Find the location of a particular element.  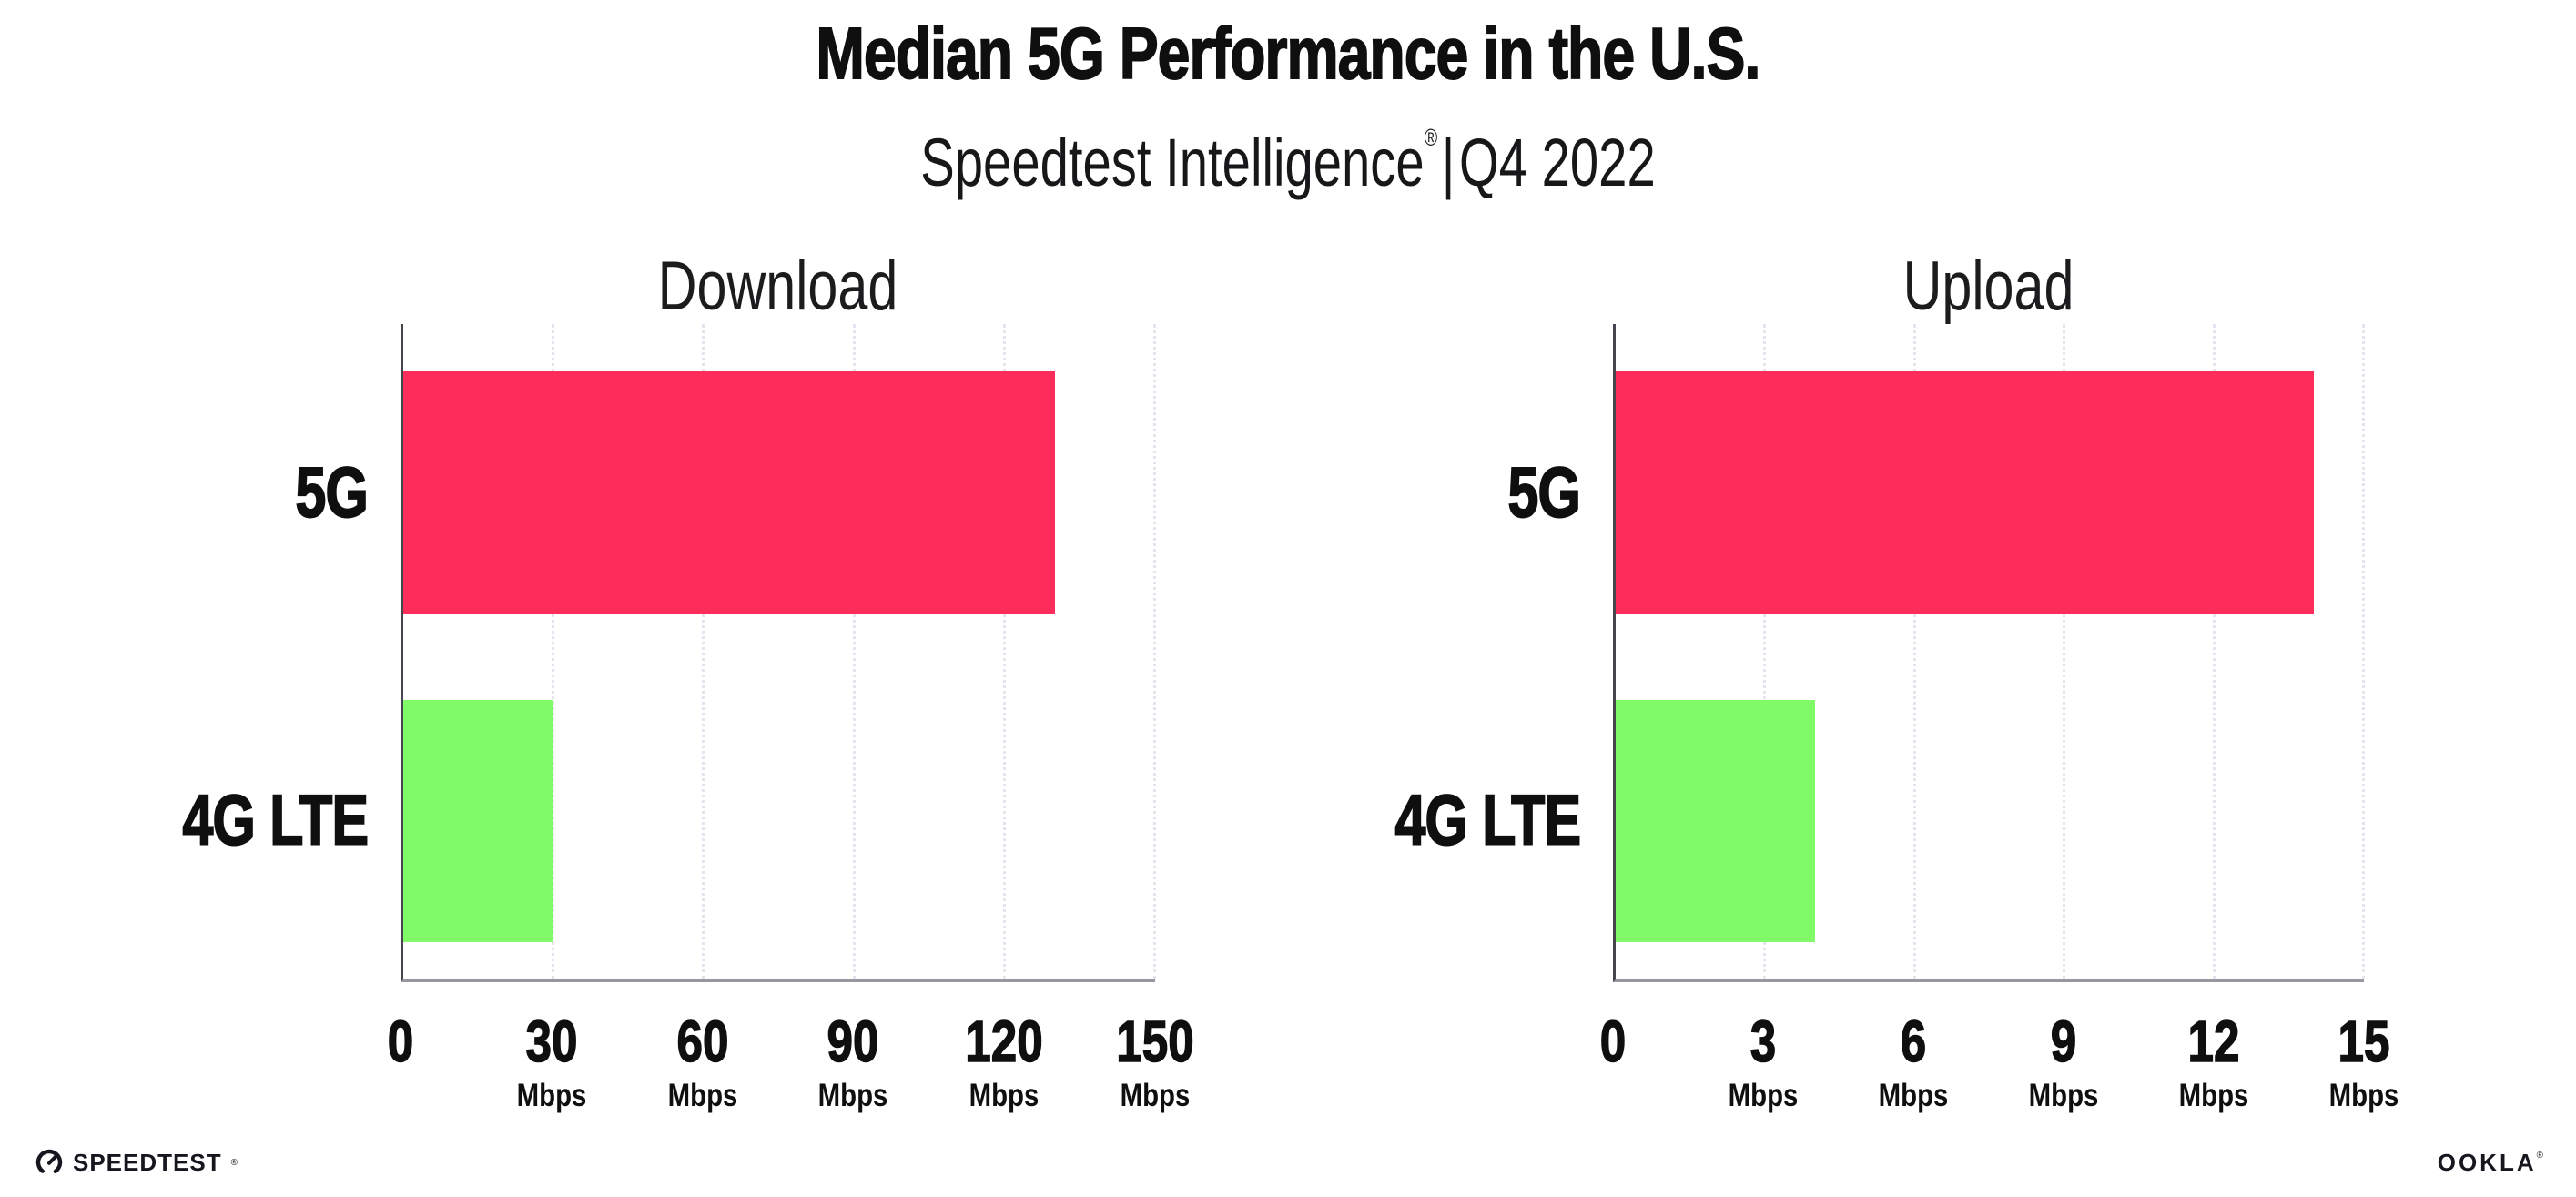

download-chart-title: Download is located at coordinates (777, 287).